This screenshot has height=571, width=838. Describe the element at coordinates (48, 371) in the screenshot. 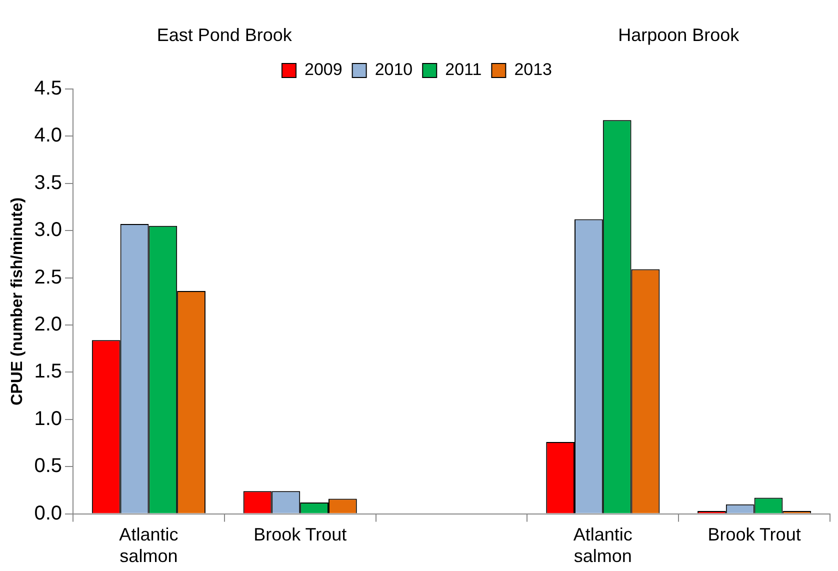

I see `y-tick-label: 1.5` at that location.